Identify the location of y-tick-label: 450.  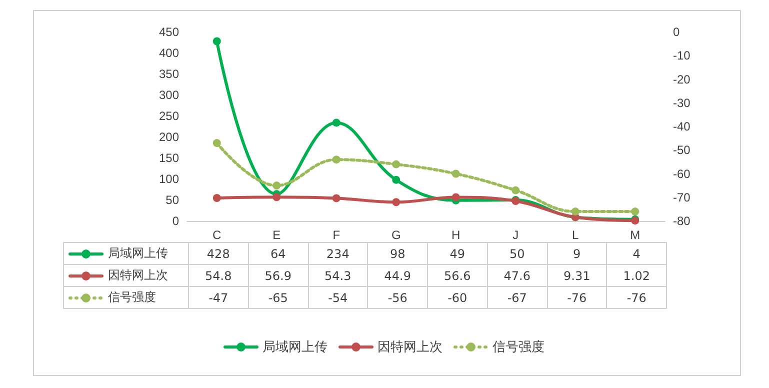
(169, 32).